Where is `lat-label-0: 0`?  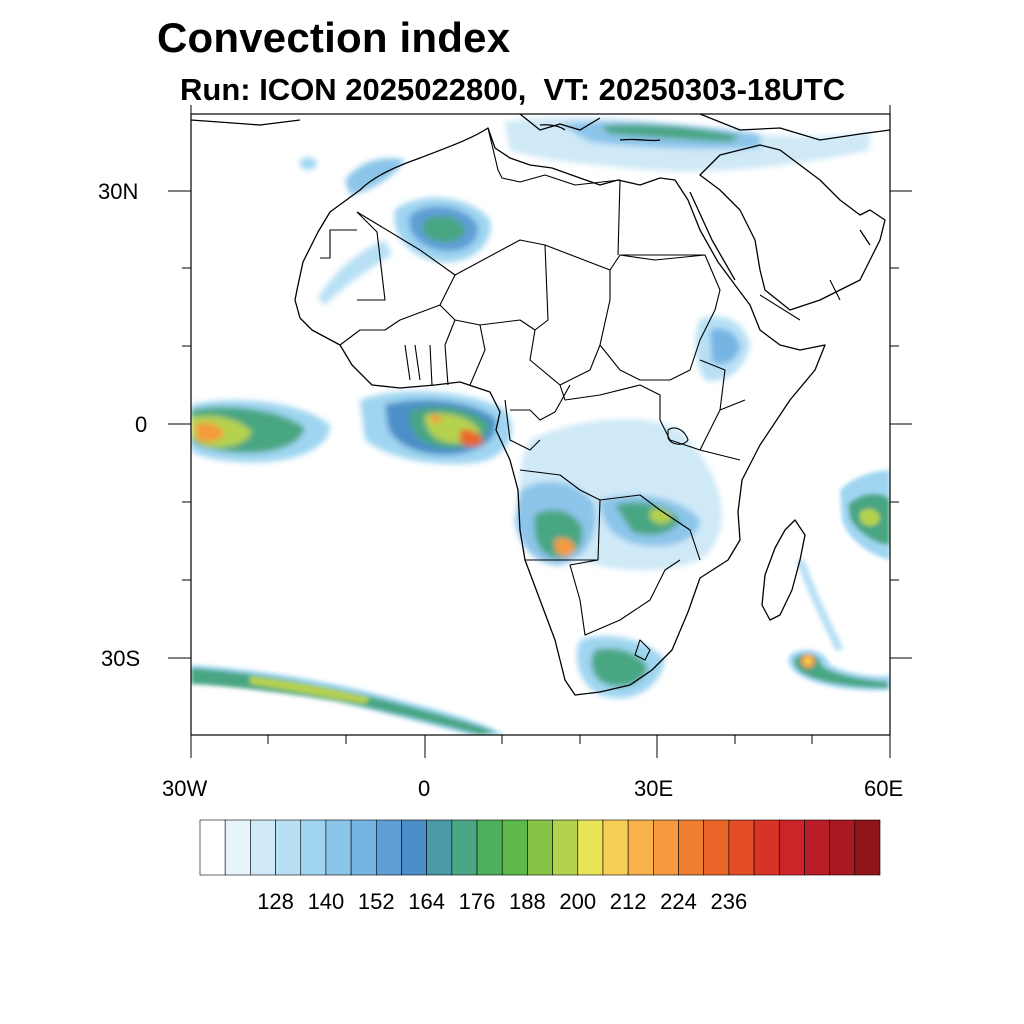
lat-label-0: 0 is located at coordinates (141, 424).